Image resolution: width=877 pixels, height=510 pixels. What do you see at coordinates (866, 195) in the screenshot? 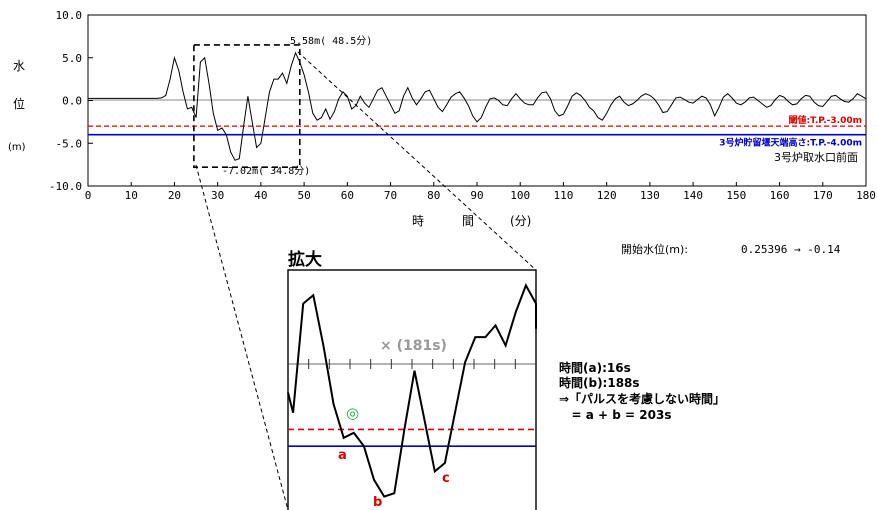
I see `x-tick-label: 180` at bounding box center [866, 195].